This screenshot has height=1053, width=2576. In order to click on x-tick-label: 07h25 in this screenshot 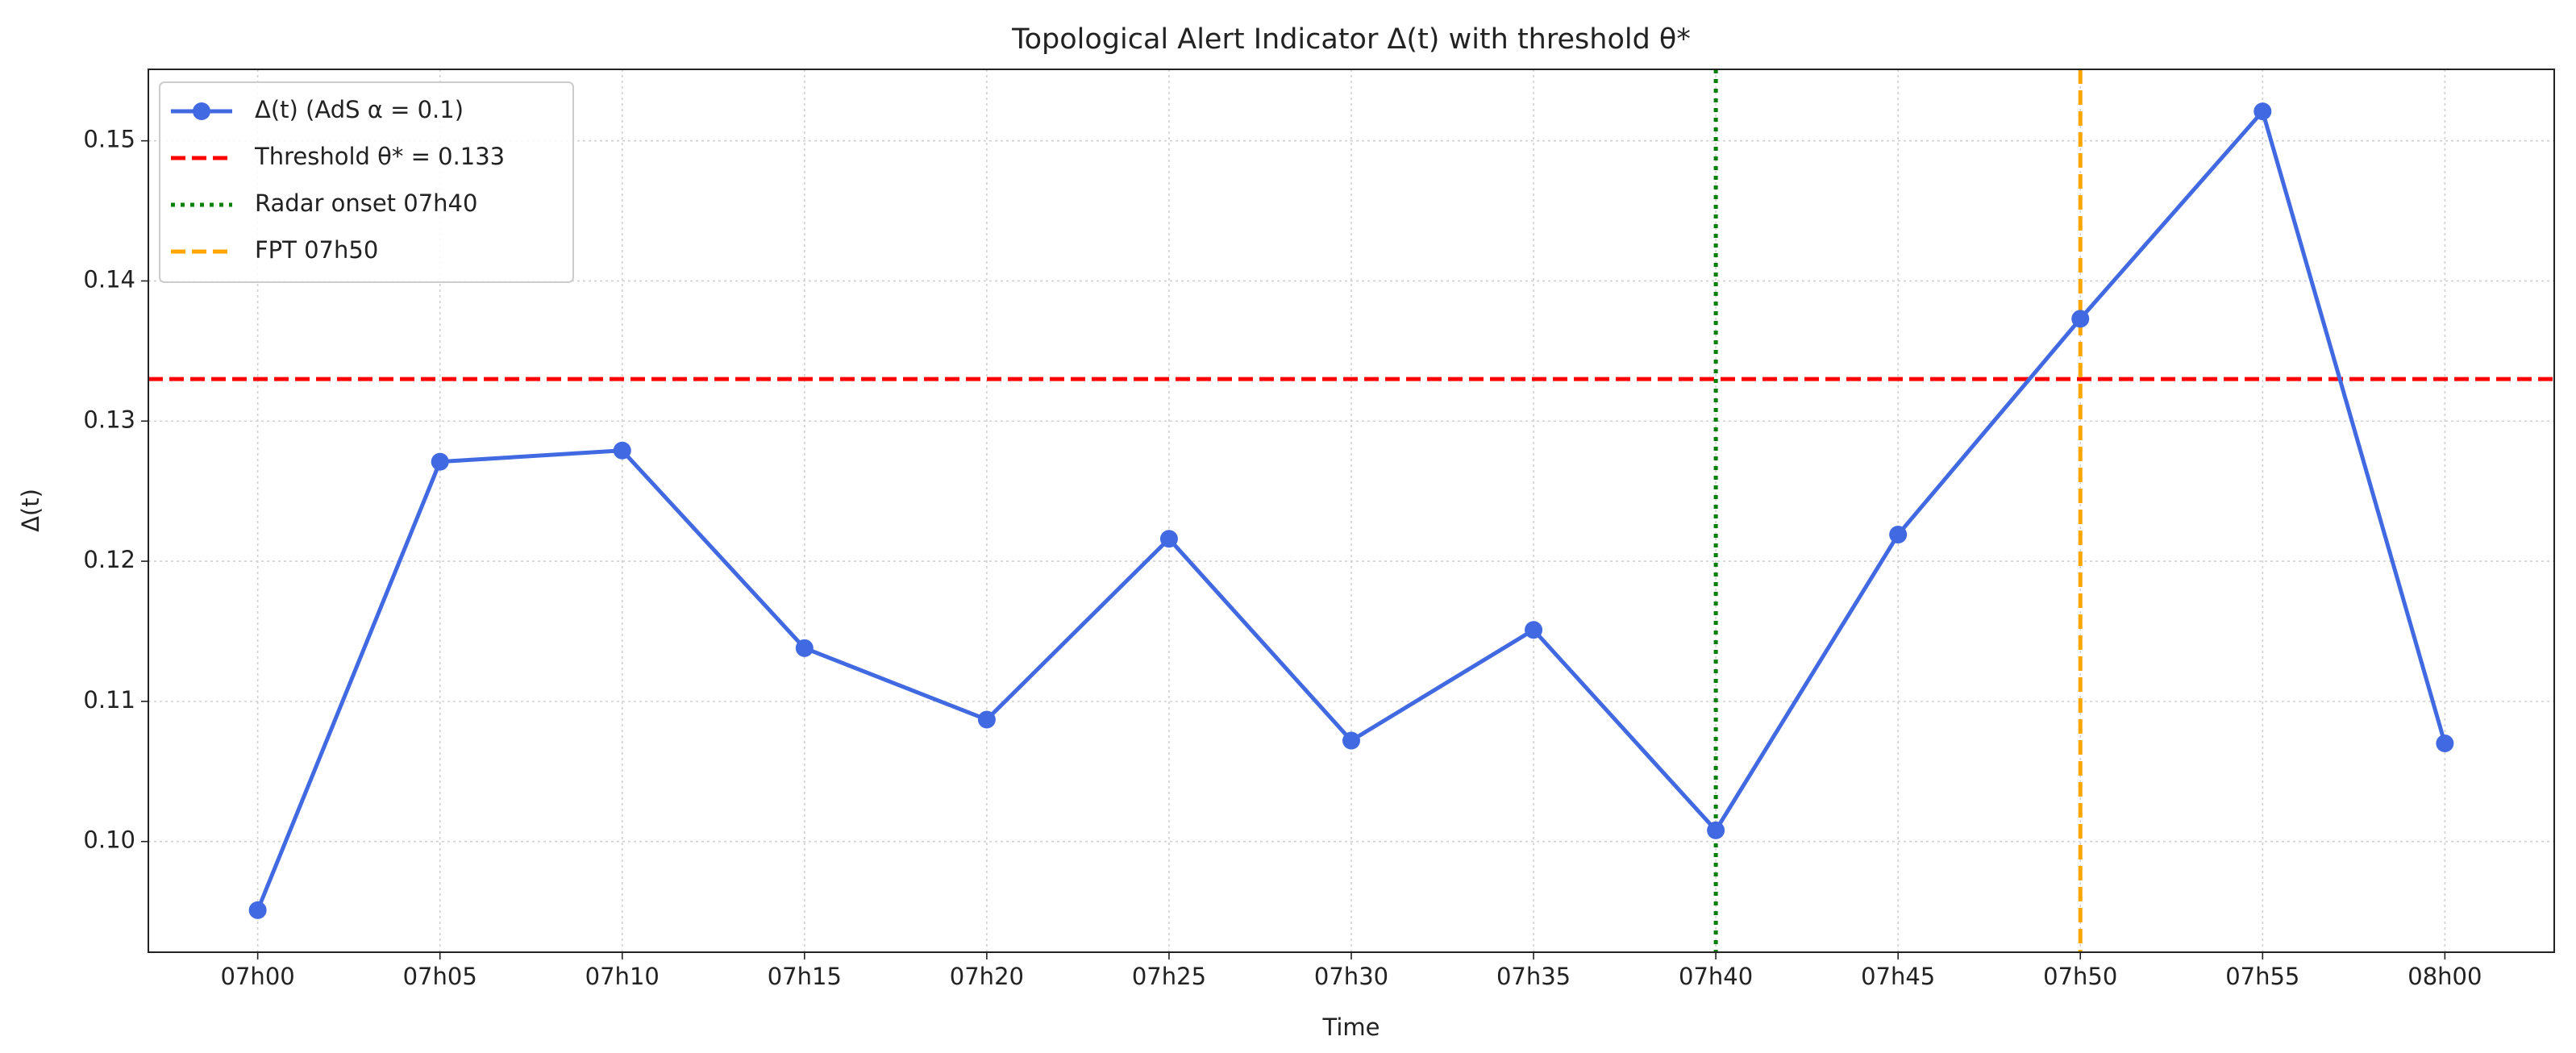, I will do `click(1169, 976)`.